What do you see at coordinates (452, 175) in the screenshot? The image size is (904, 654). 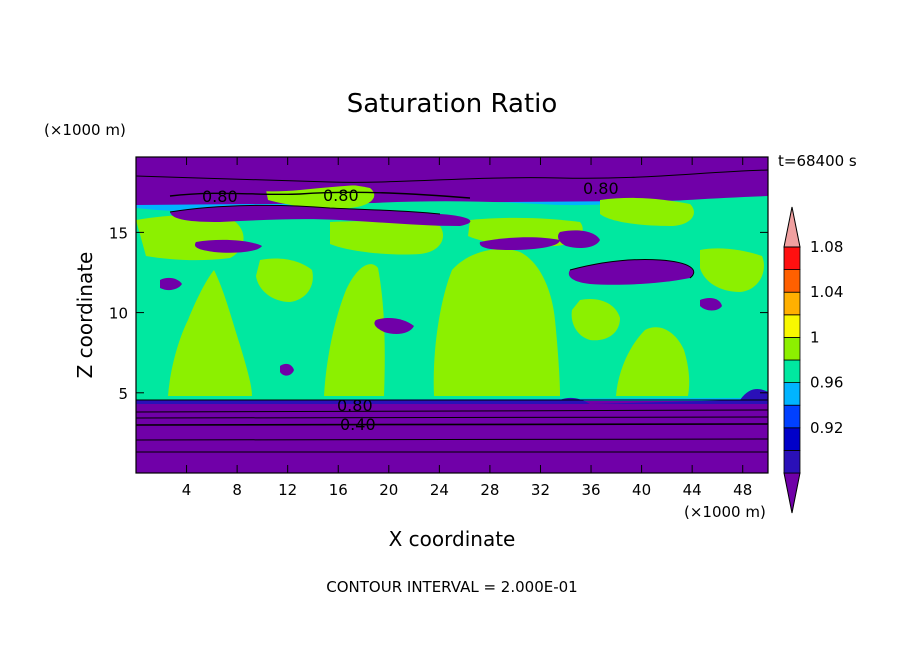 I see `upper-dry-layer` at bounding box center [452, 175].